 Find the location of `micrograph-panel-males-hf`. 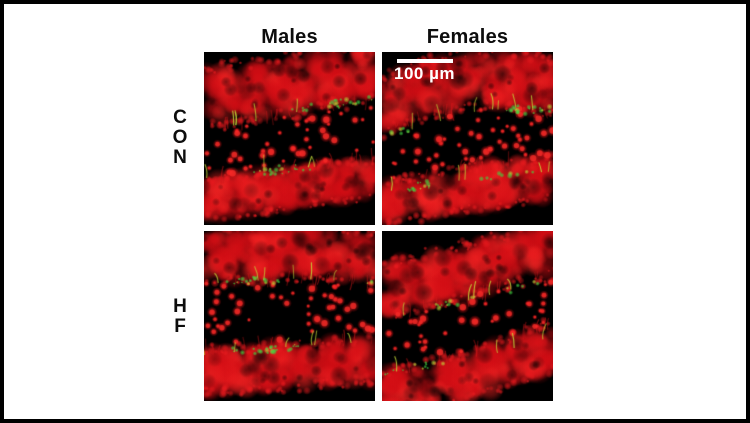

micrograph-panel-males-hf is located at coordinates (289, 316).